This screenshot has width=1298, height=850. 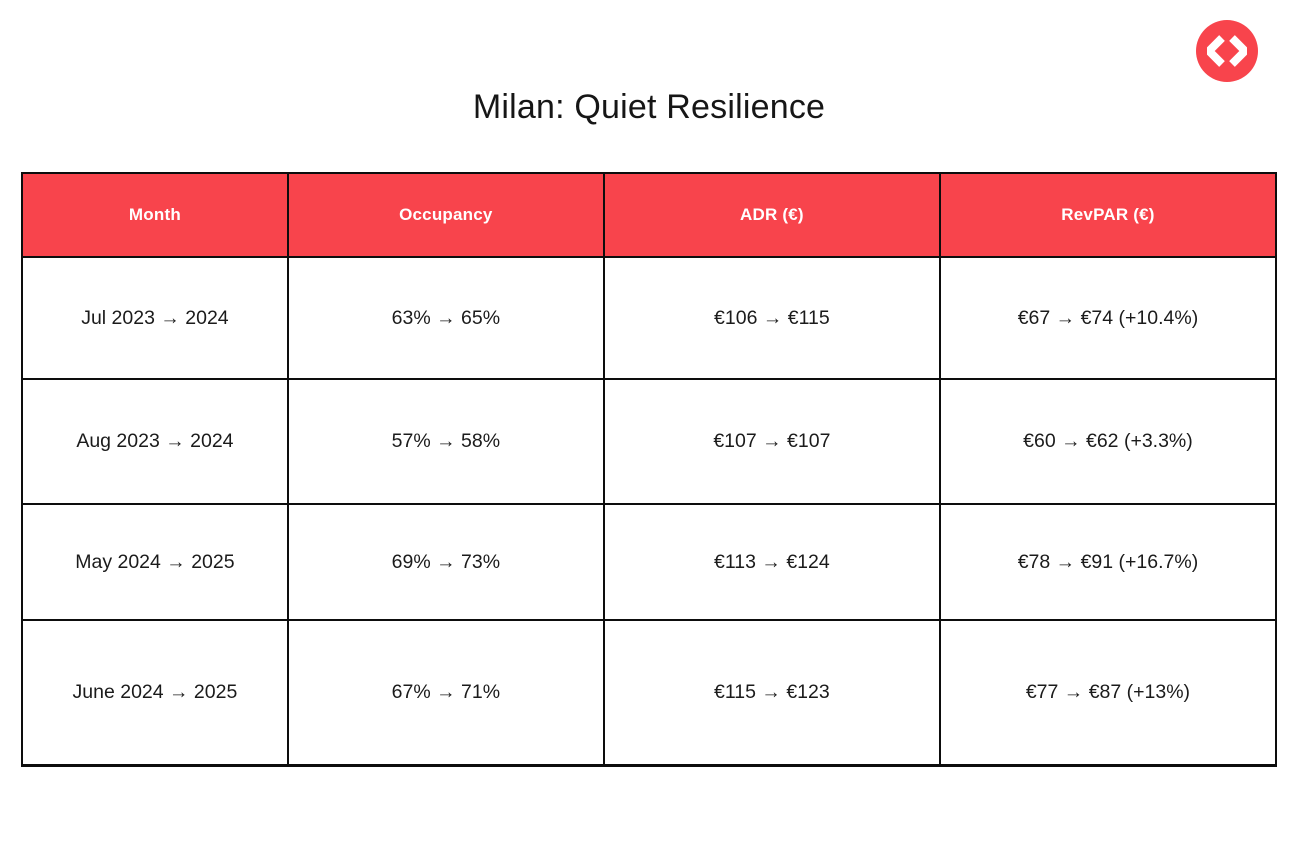 What do you see at coordinates (771, 318) in the screenshot?
I see `cell-adr: €106 → €115` at bounding box center [771, 318].